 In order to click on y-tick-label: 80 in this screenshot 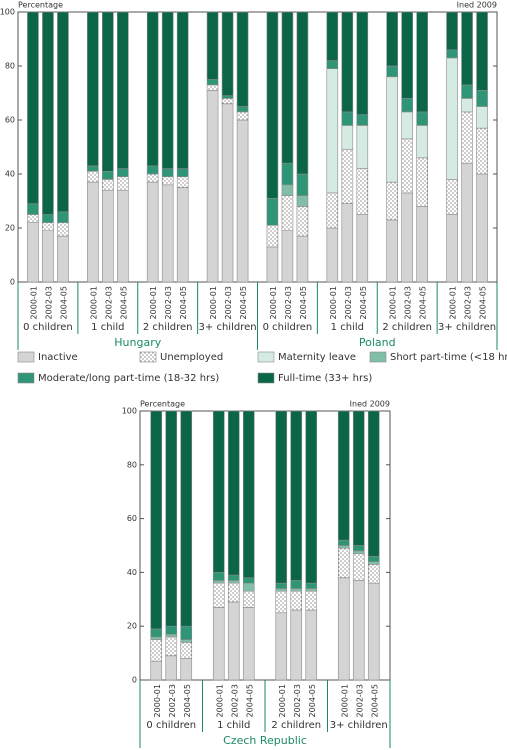, I will do `click(132, 464)`.